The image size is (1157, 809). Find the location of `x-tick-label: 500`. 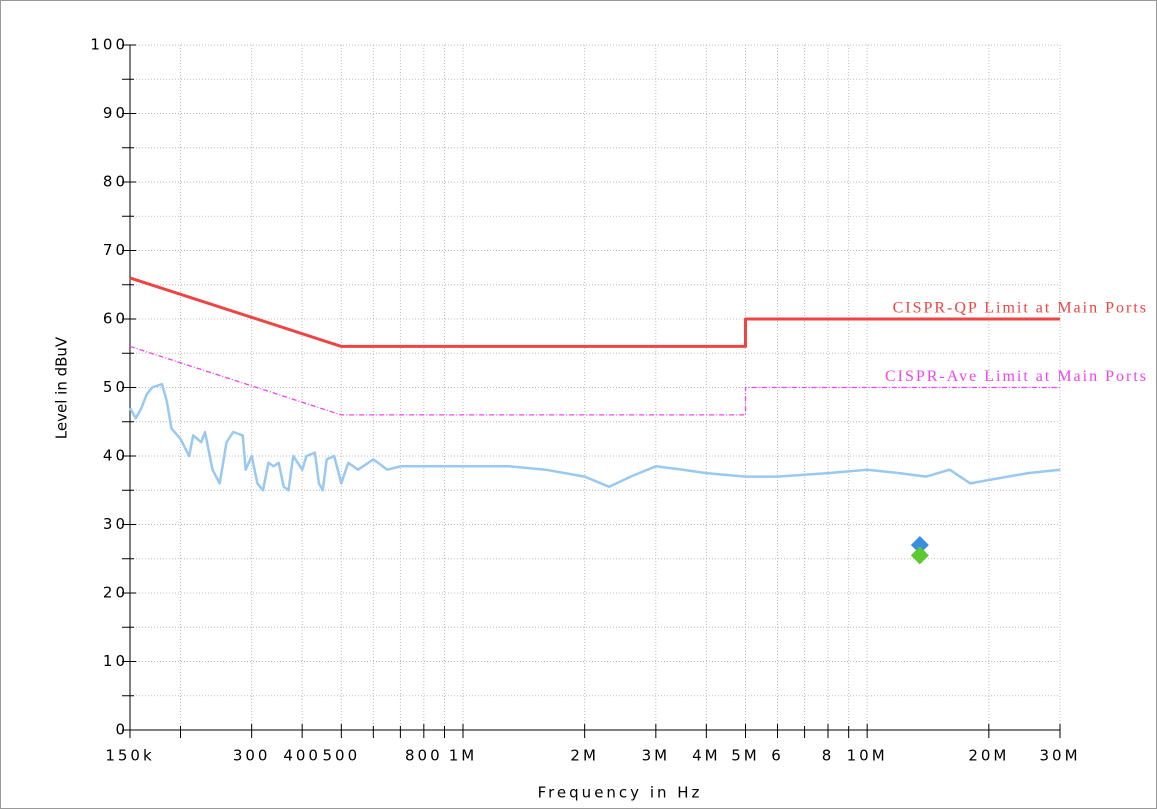

x-tick-label: 500 is located at coordinates (342, 756).